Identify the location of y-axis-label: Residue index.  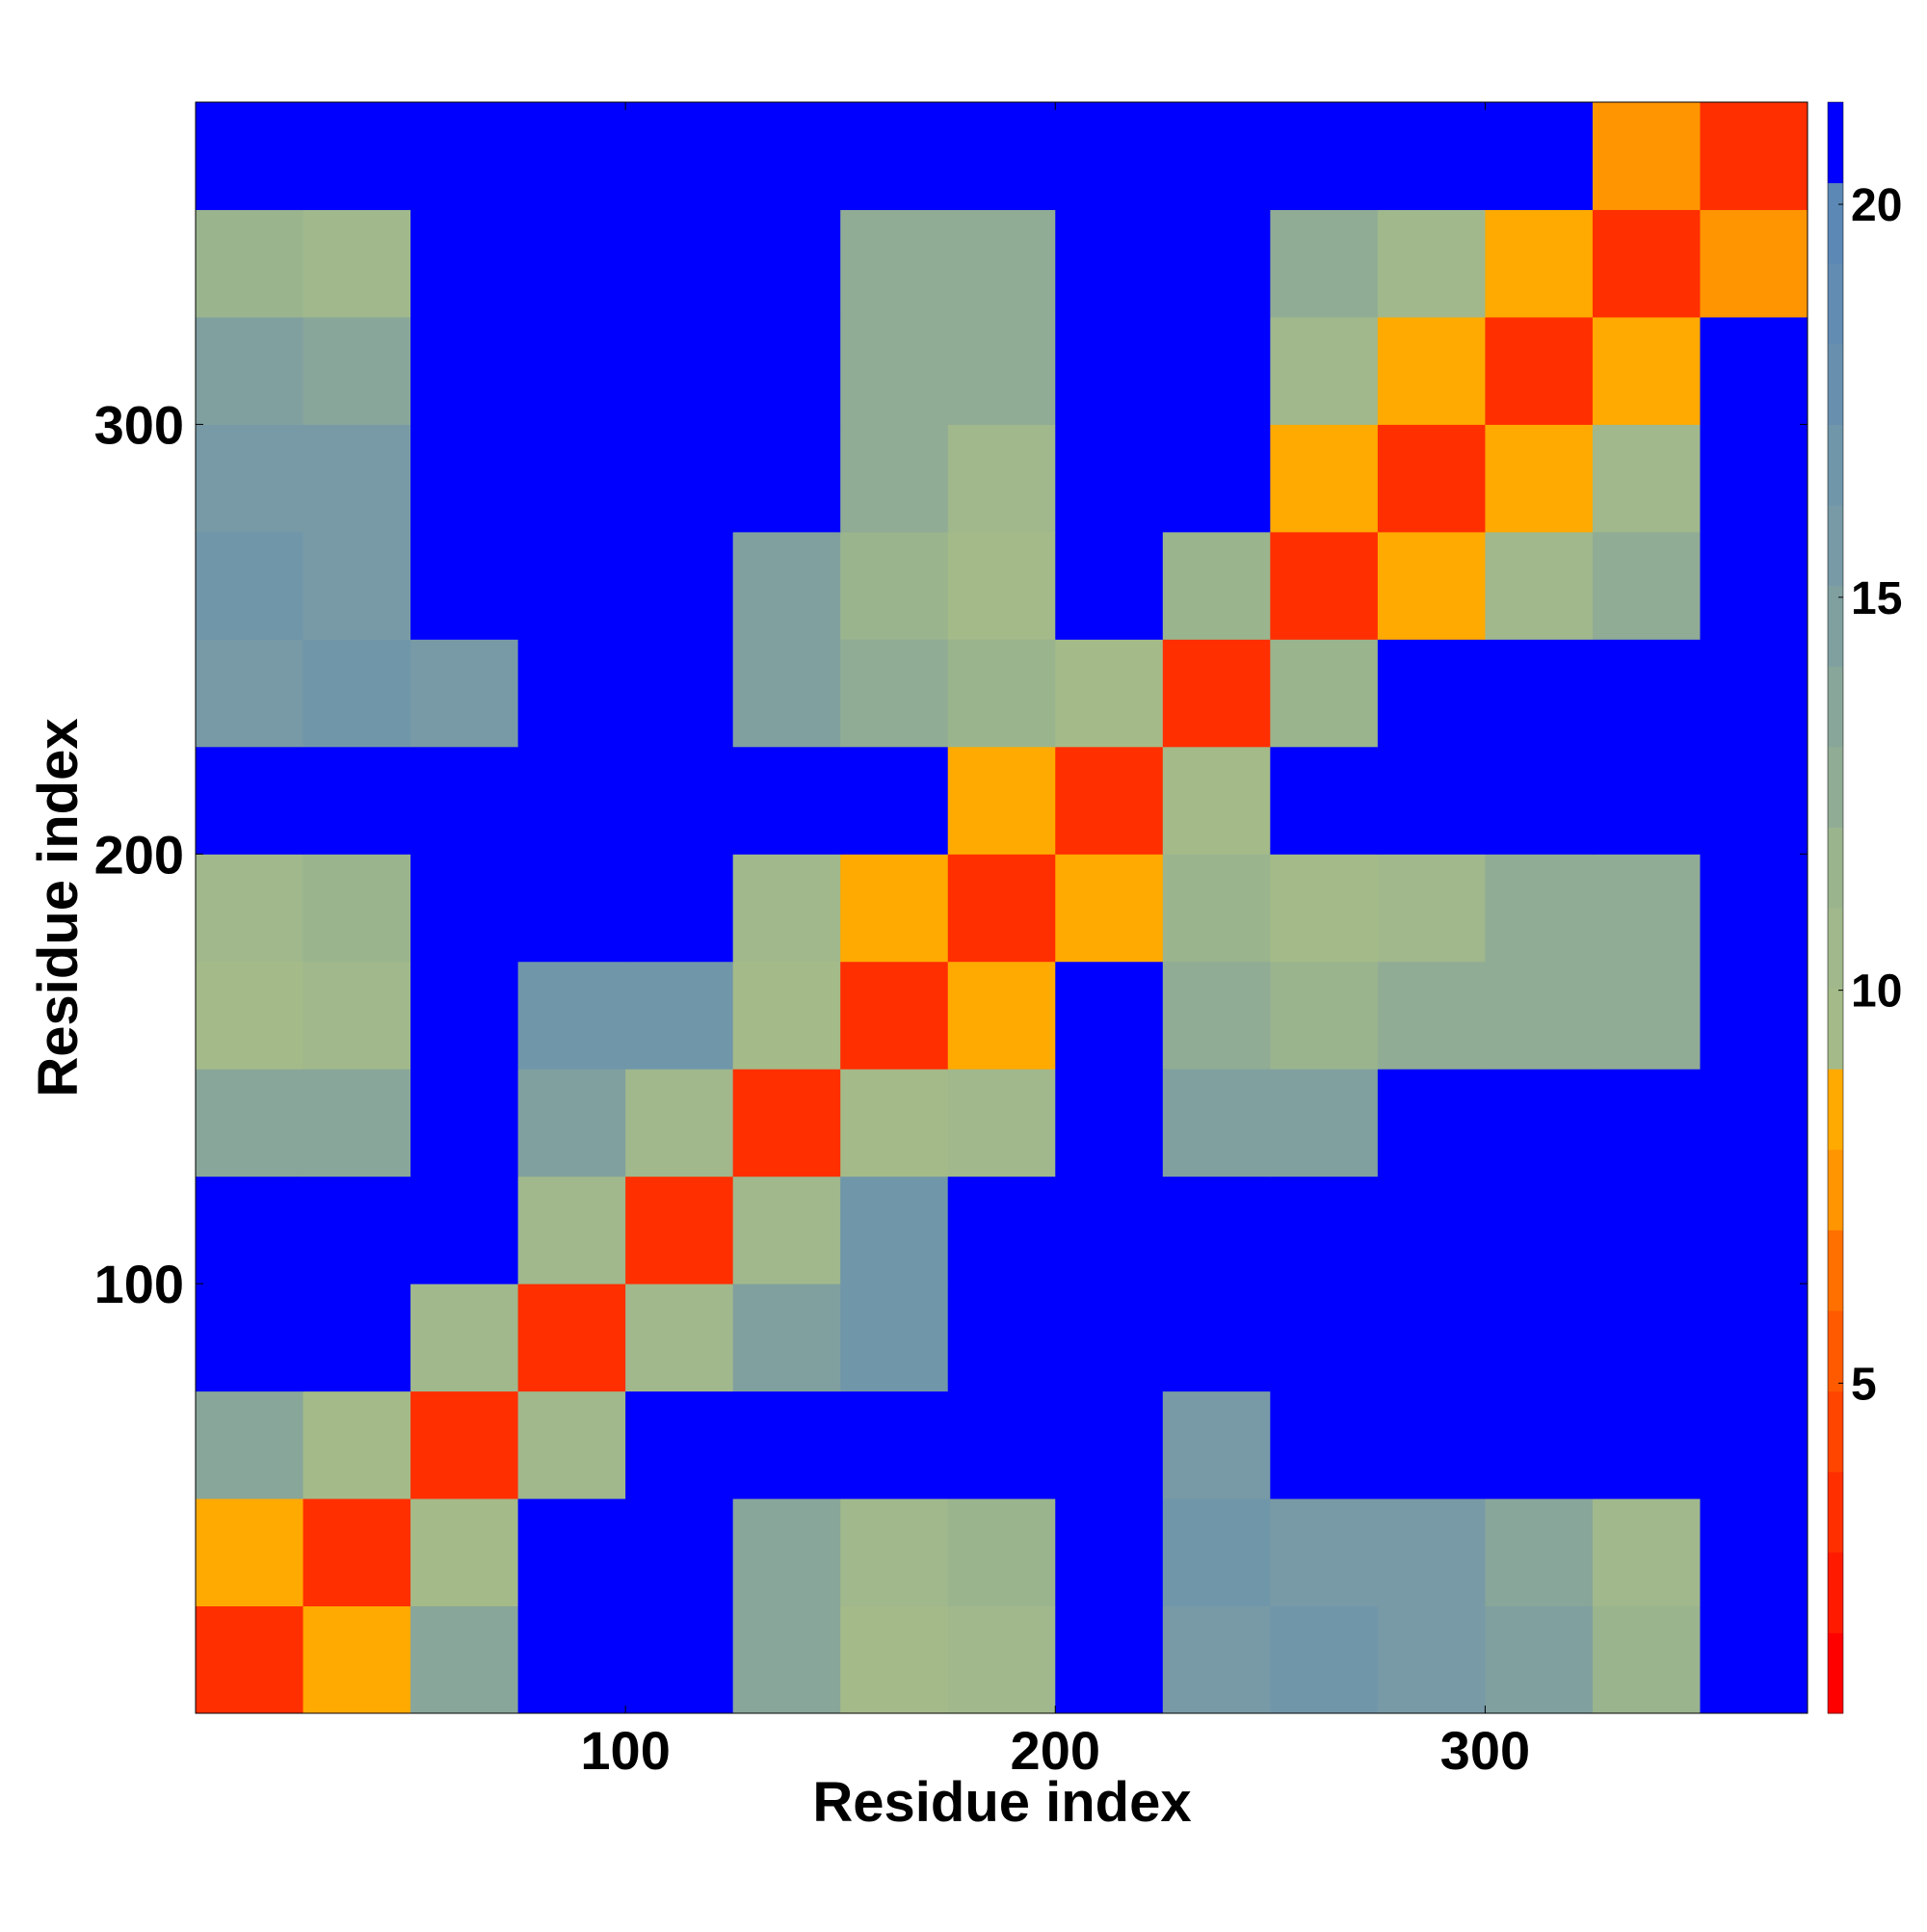
(58, 907).